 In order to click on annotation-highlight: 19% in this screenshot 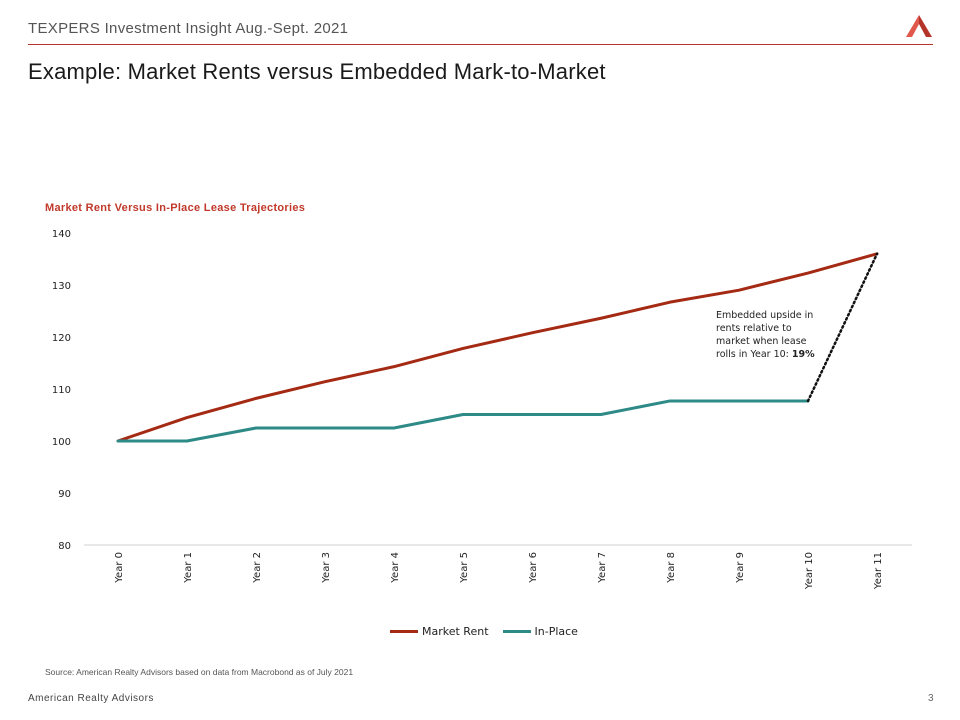, I will do `click(803, 354)`.